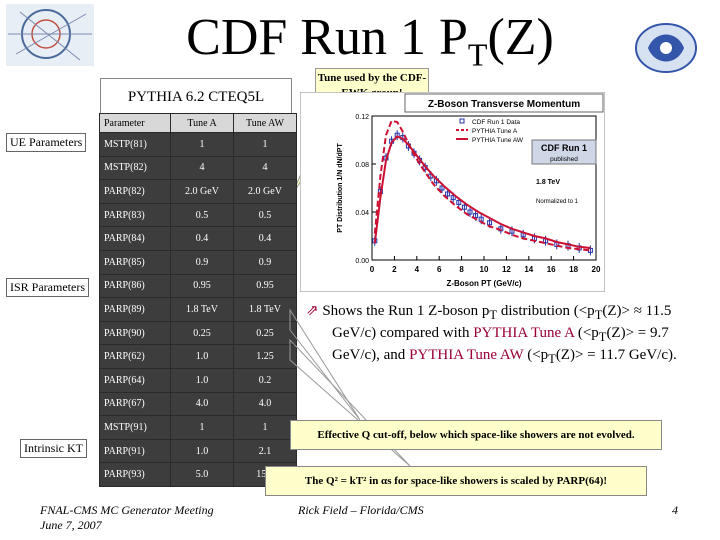 This screenshot has width=720, height=540. What do you see at coordinates (135, 380) in the screenshot?
I see `table-cell: PARP(64)` at bounding box center [135, 380].